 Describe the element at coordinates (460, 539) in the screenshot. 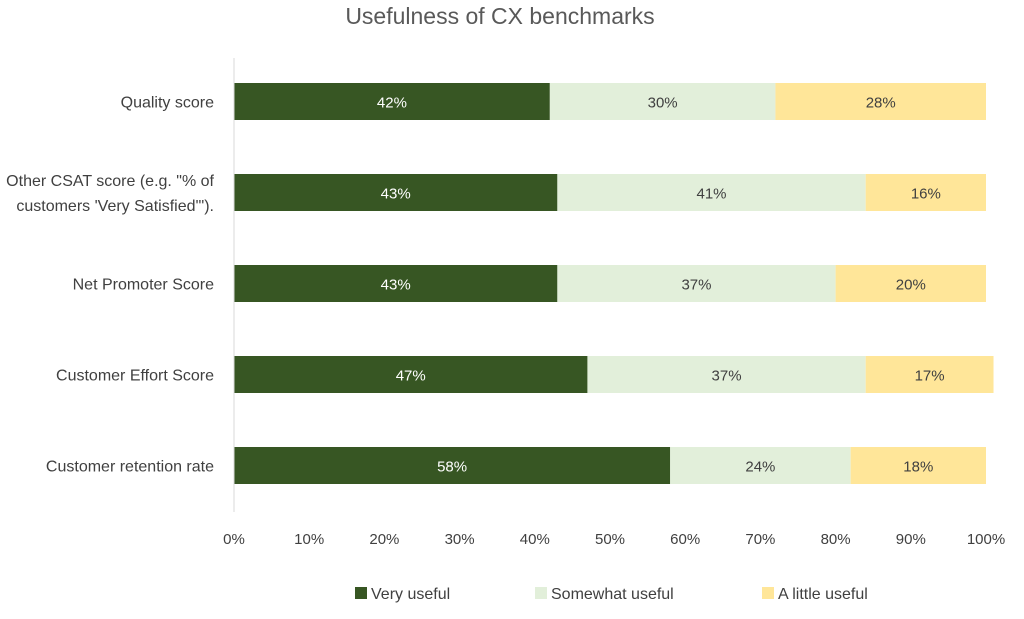

I see `x-tick-label: 30%` at that location.